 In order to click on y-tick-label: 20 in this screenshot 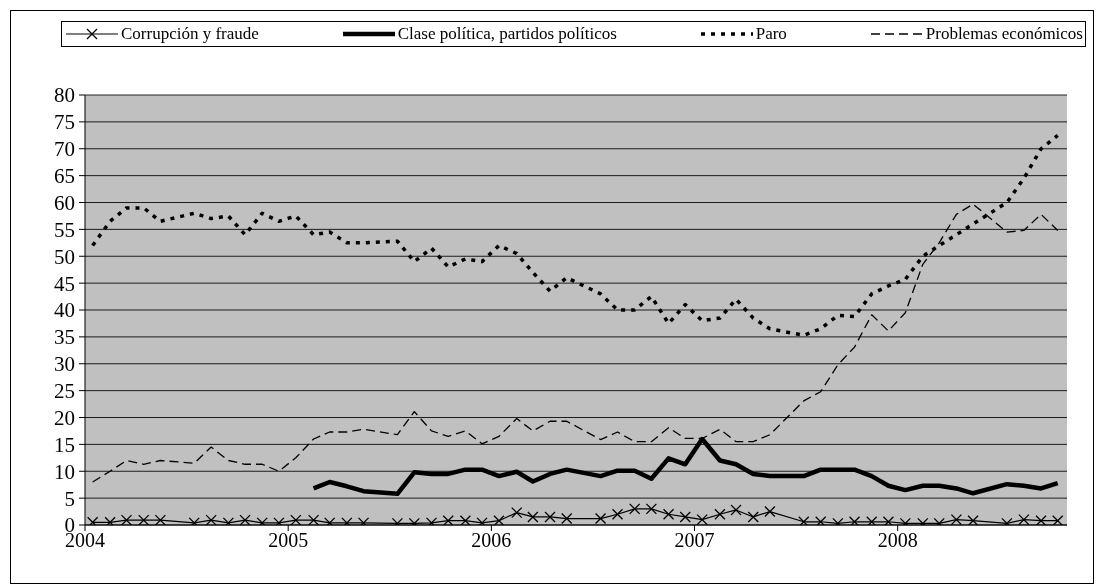, I will do `click(64, 417)`.